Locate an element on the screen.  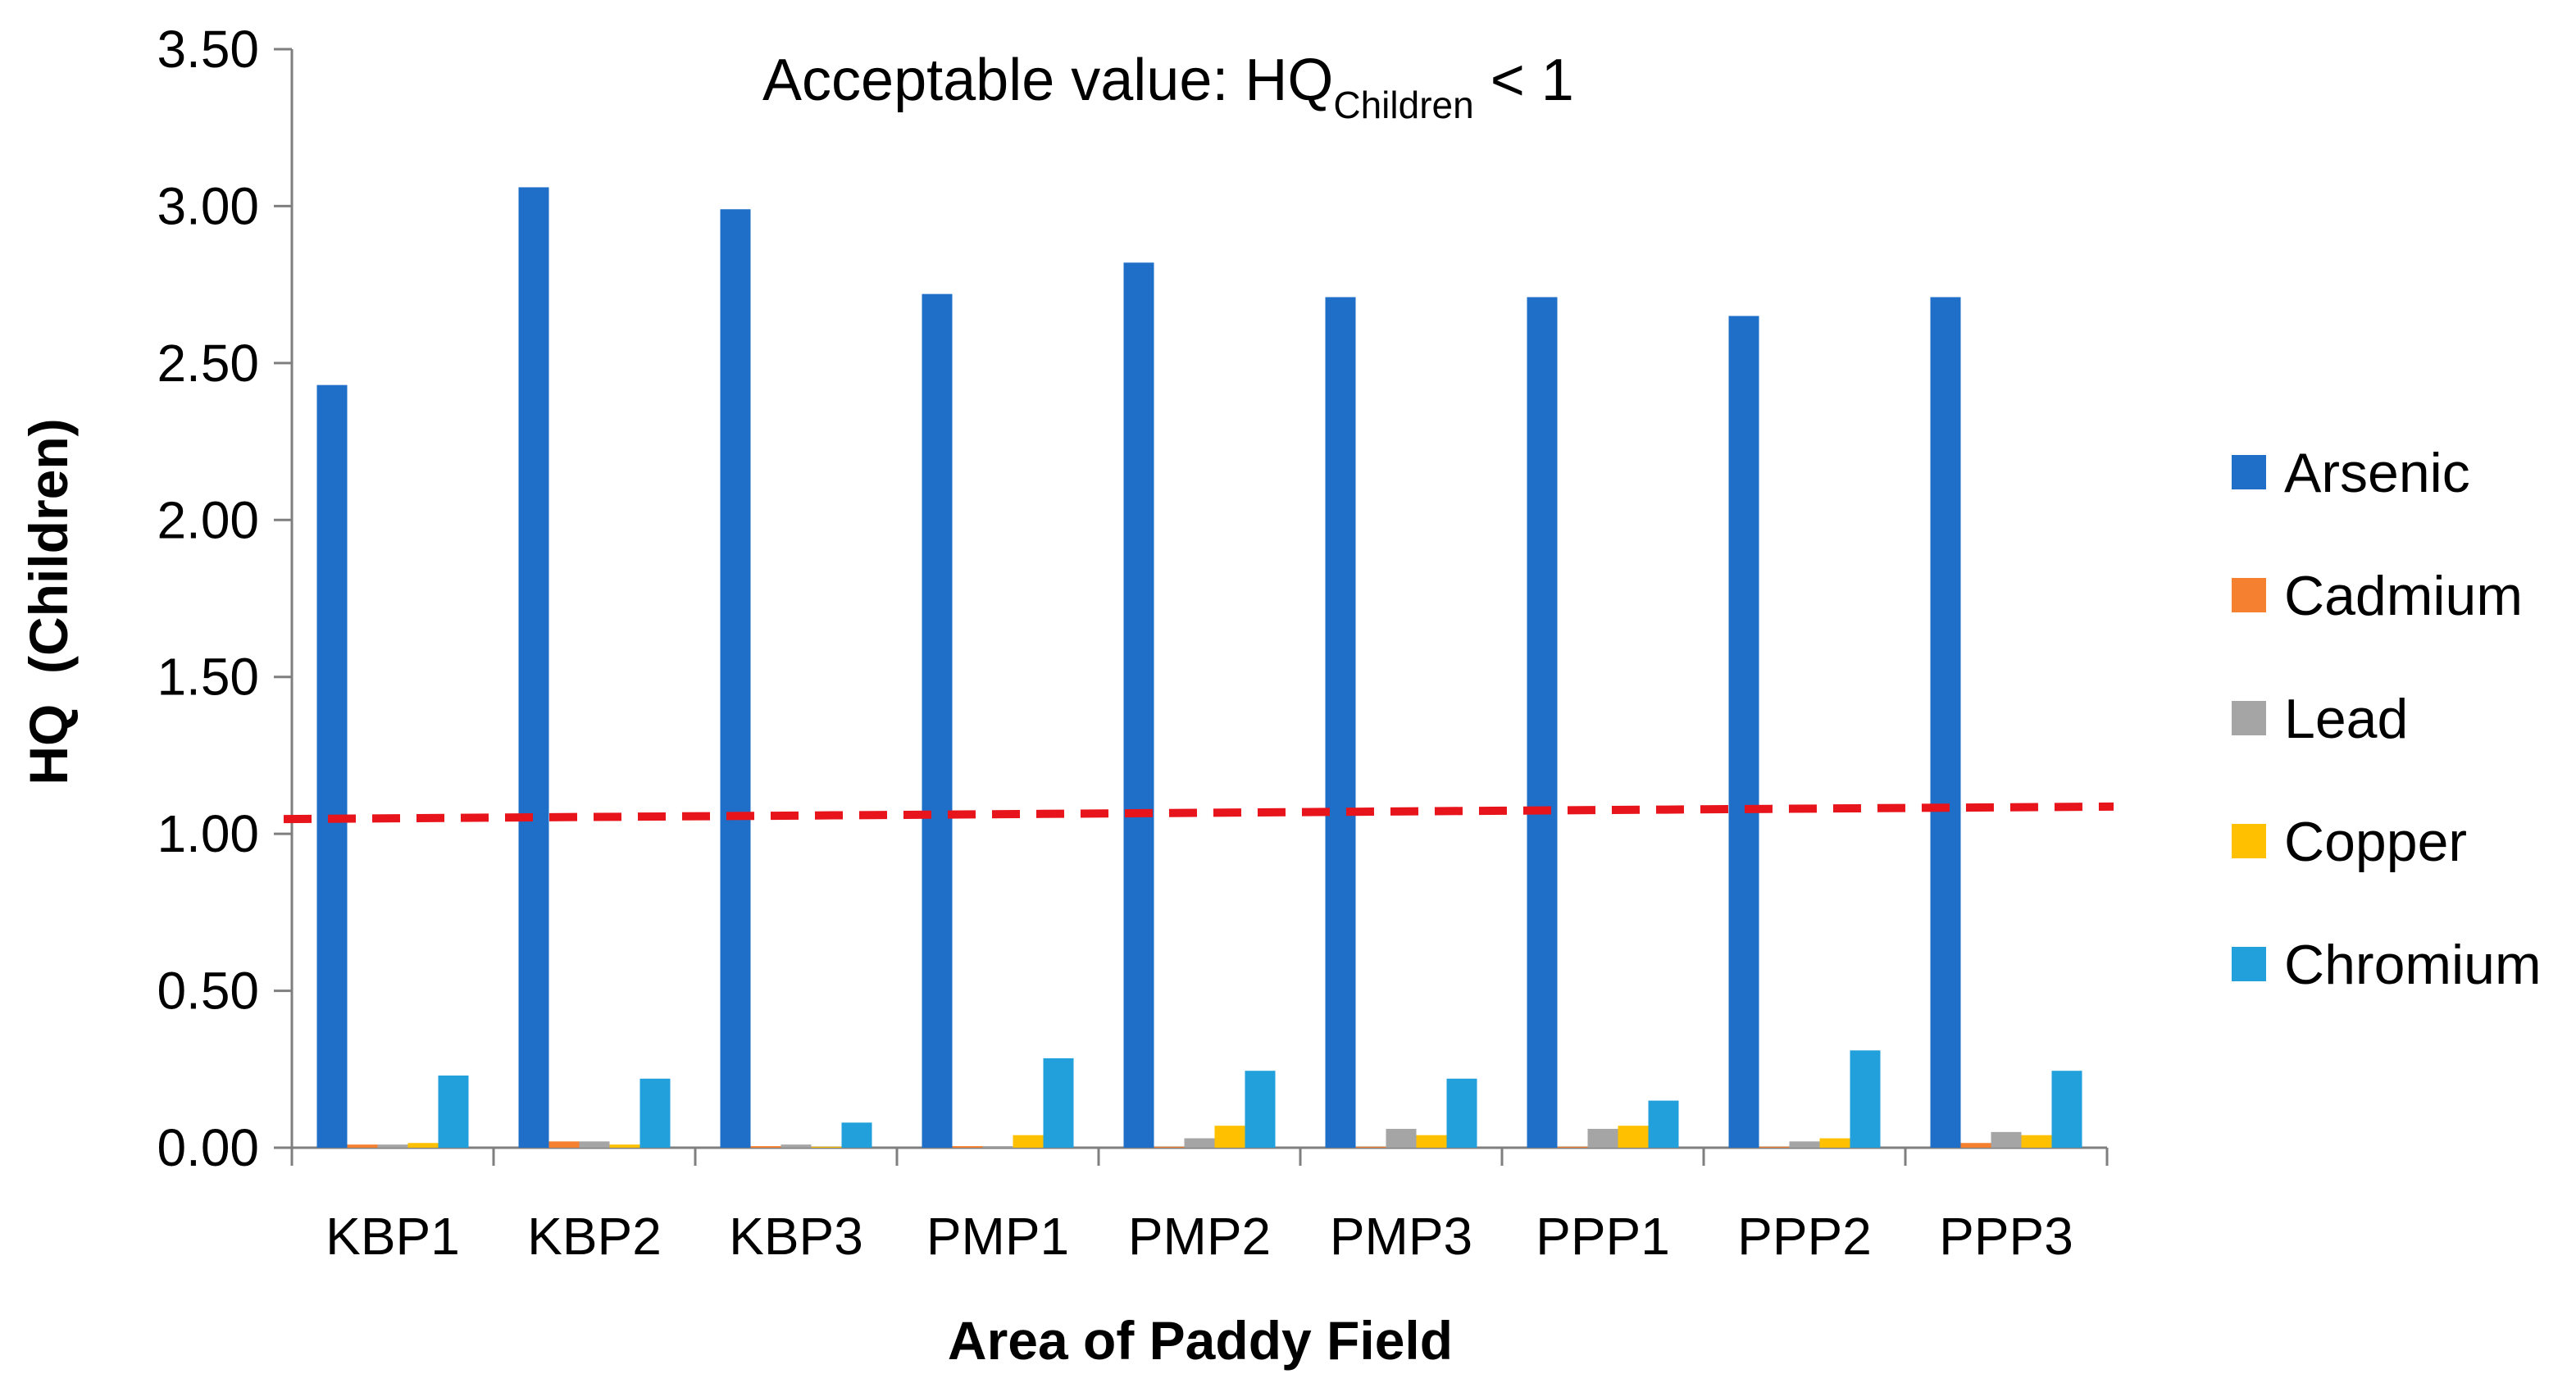
bar-arsenic-kbp1 is located at coordinates (332, 767).